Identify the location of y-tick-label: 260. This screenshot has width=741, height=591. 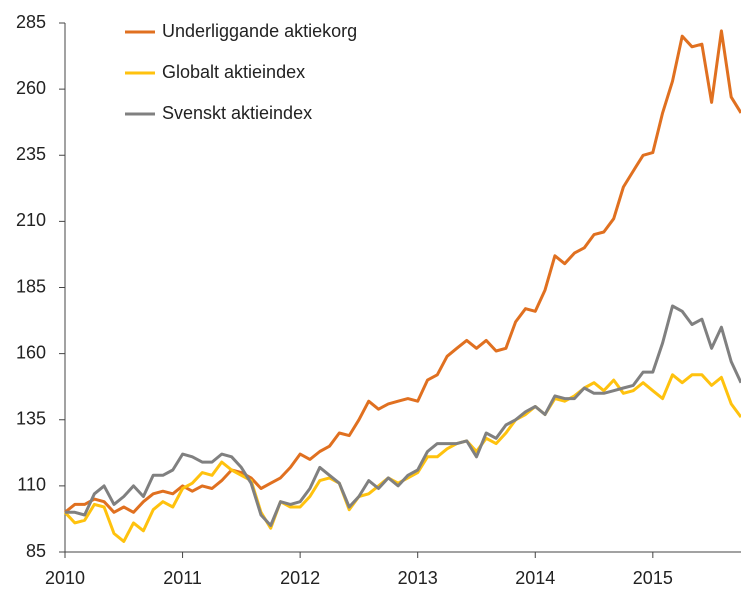
(31, 88).